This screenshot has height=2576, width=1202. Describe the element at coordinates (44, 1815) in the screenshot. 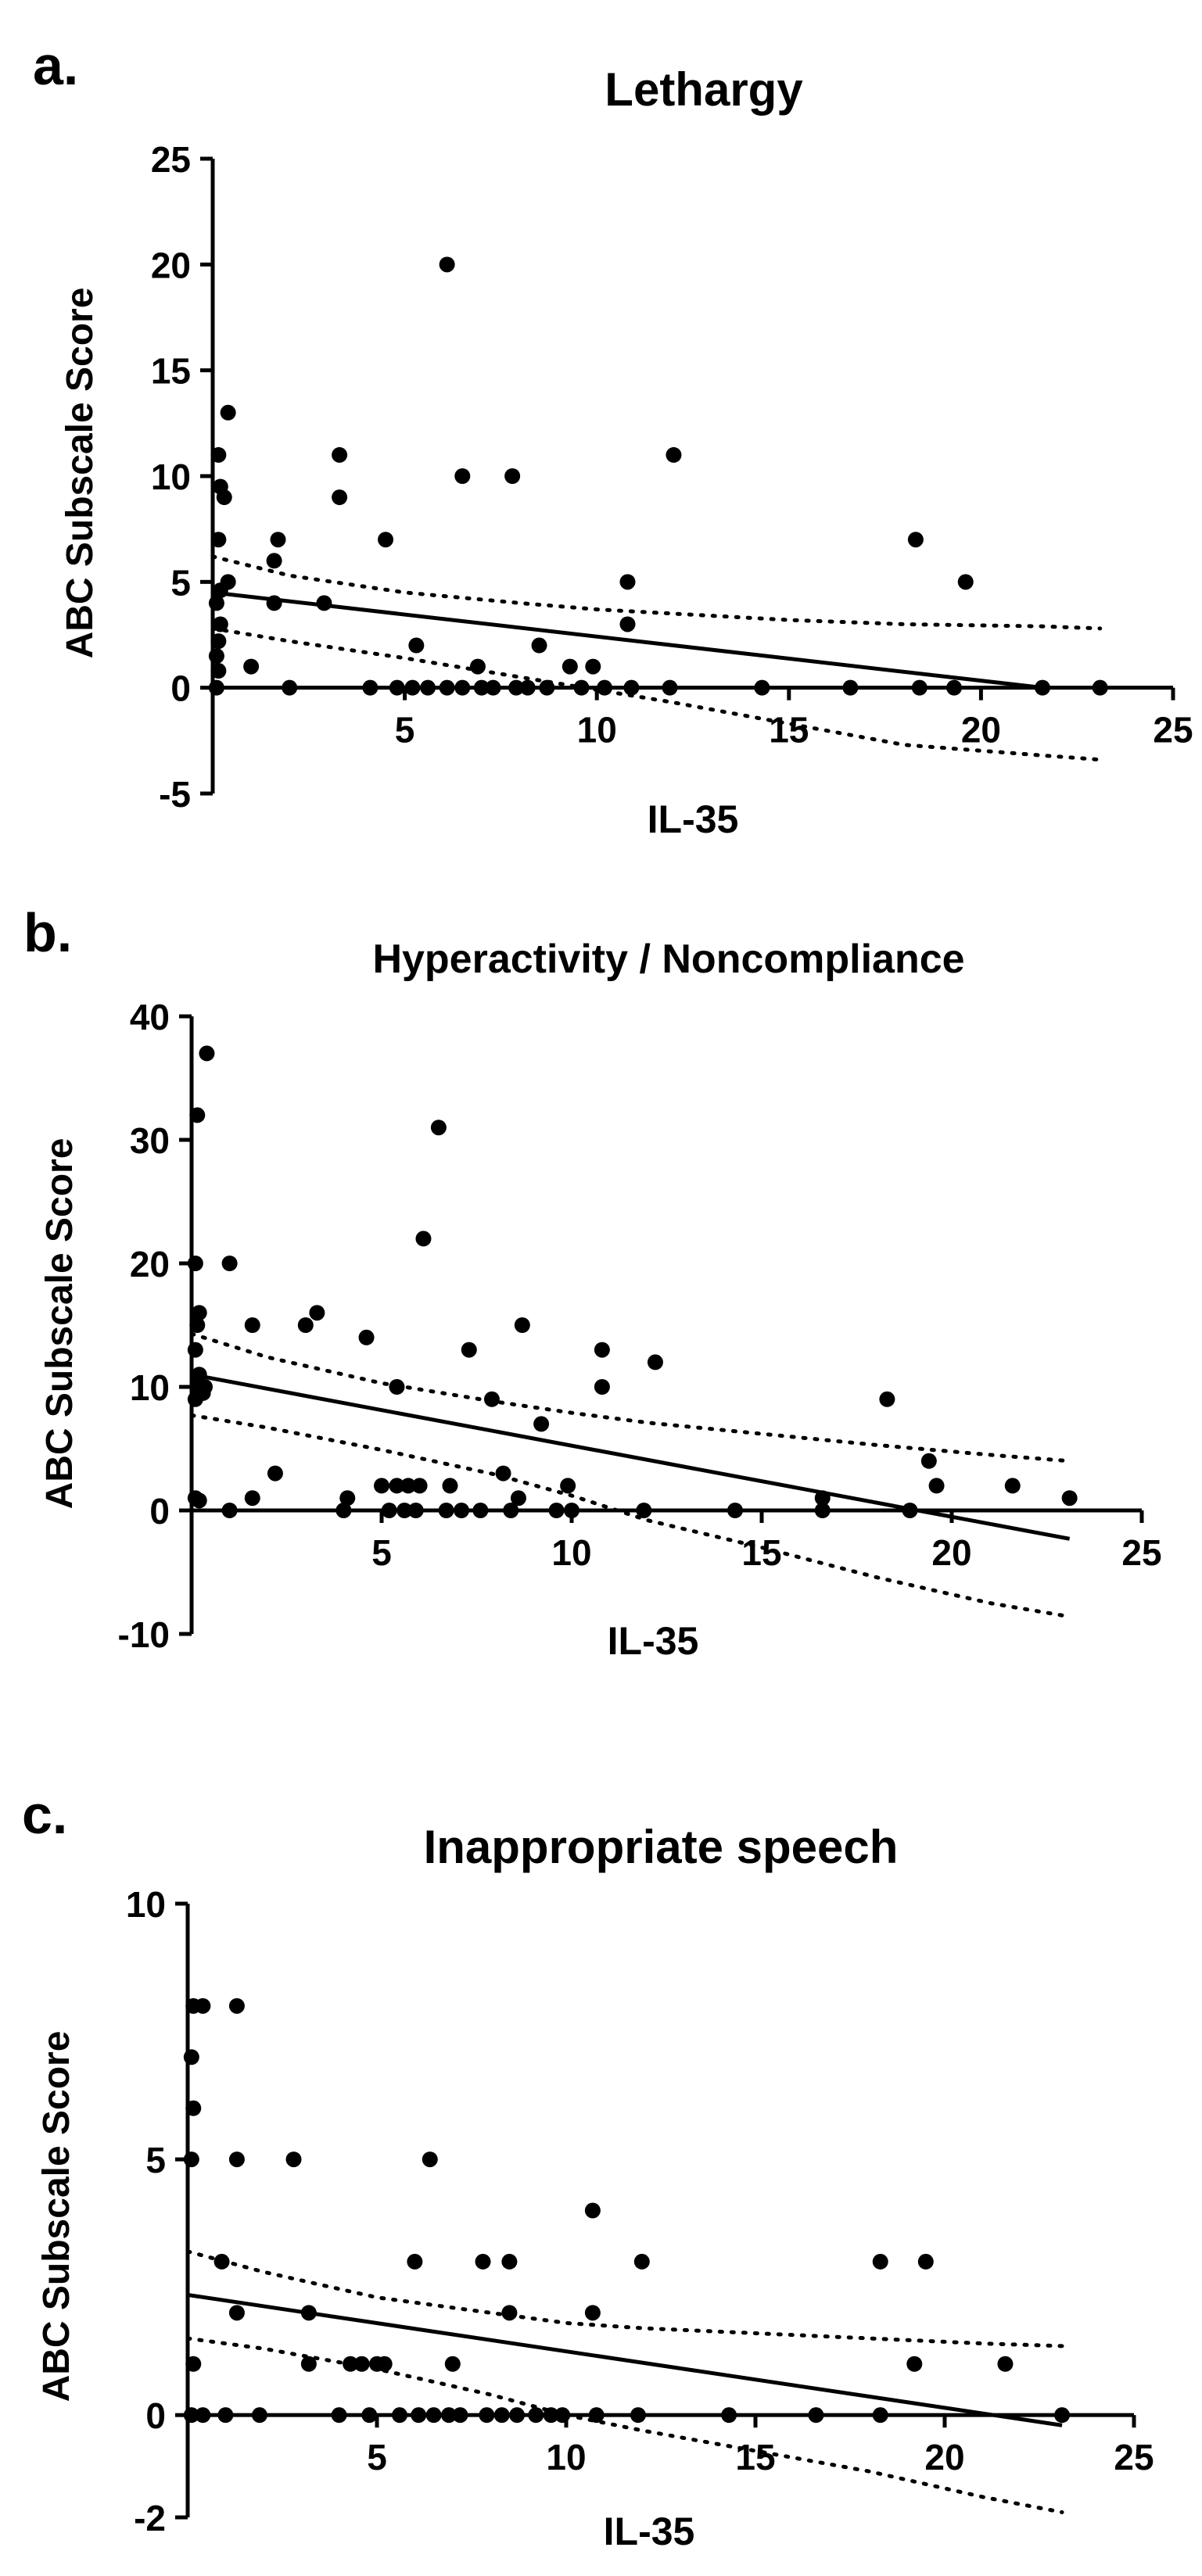

I see `panel-label: c.` at that location.